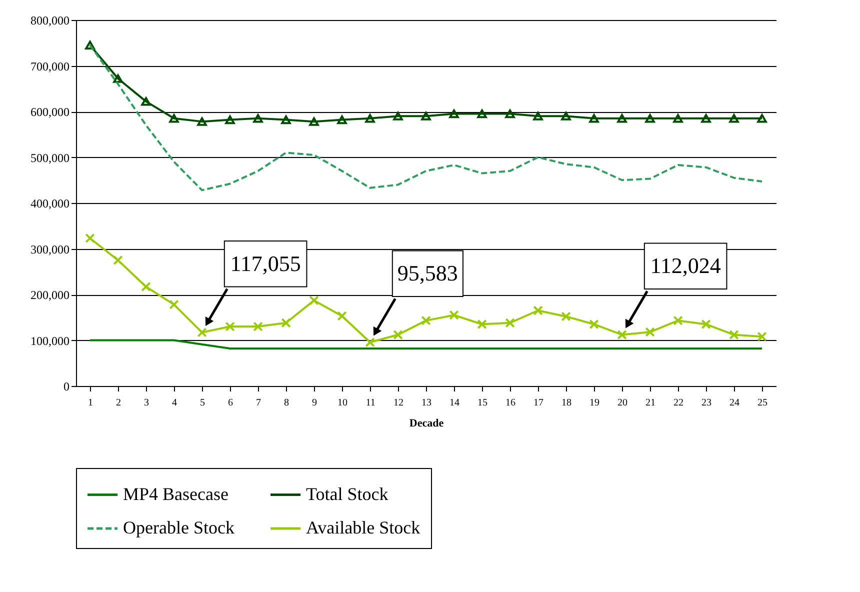  What do you see at coordinates (50, 295) in the screenshot?
I see `y-tick-label: 200,000` at bounding box center [50, 295].